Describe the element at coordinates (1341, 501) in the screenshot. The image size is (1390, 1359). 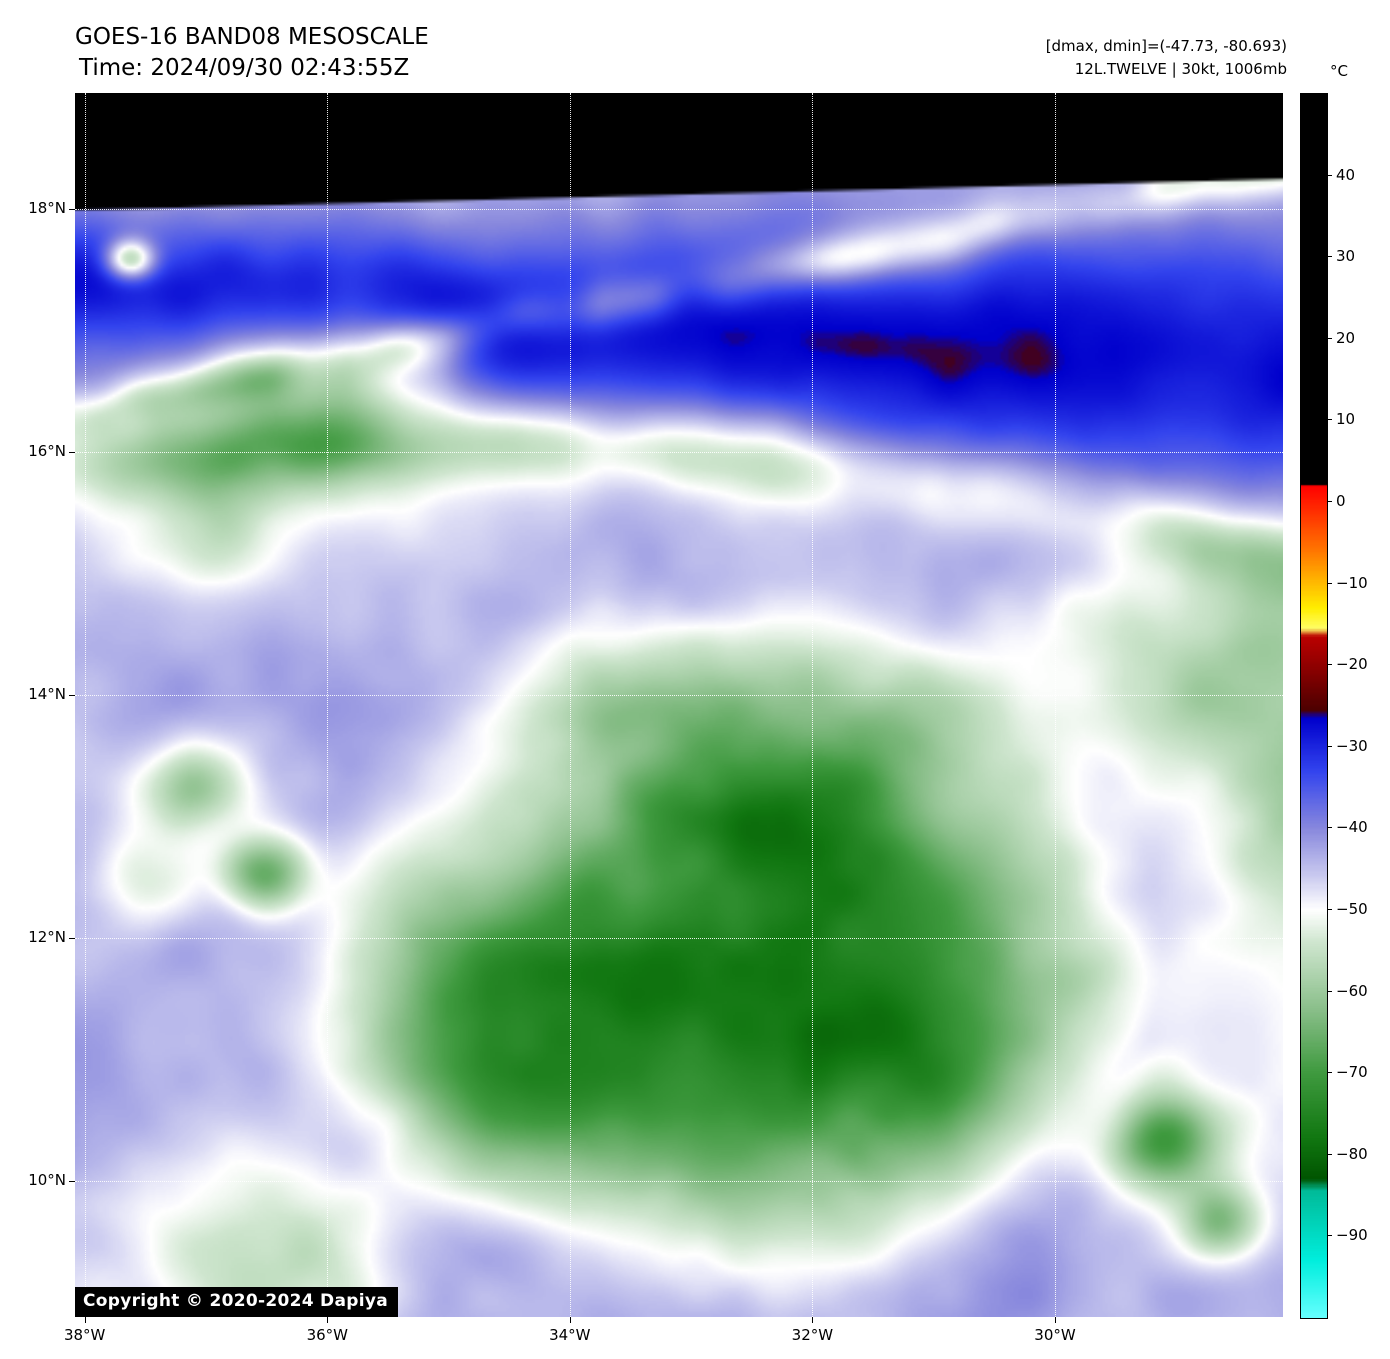
I see `colorbar-tick-label: 0` at that location.